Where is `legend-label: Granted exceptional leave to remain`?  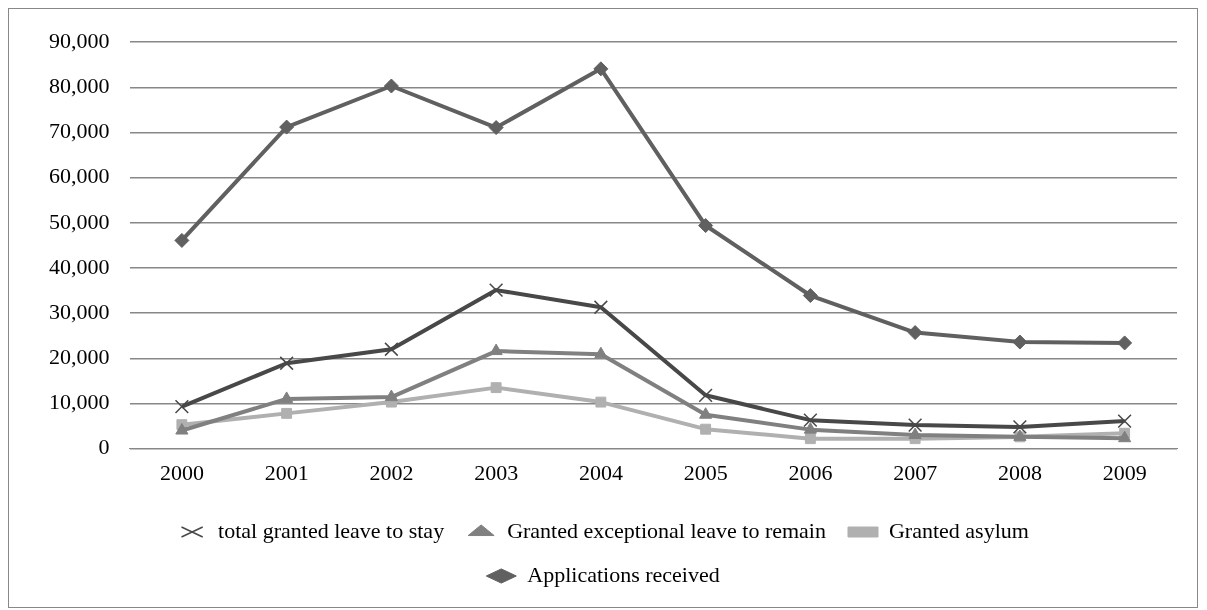
legend-label: Granted exceptional leave to remain is located at coordinates (666, 530).